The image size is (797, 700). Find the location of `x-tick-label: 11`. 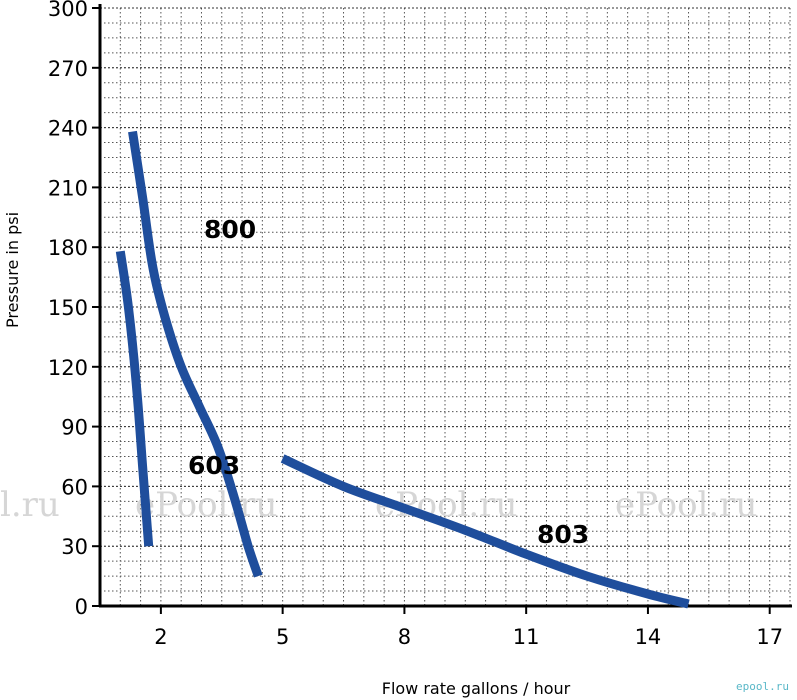

x-tick-label: 11 is located at coordinates (526, 637).